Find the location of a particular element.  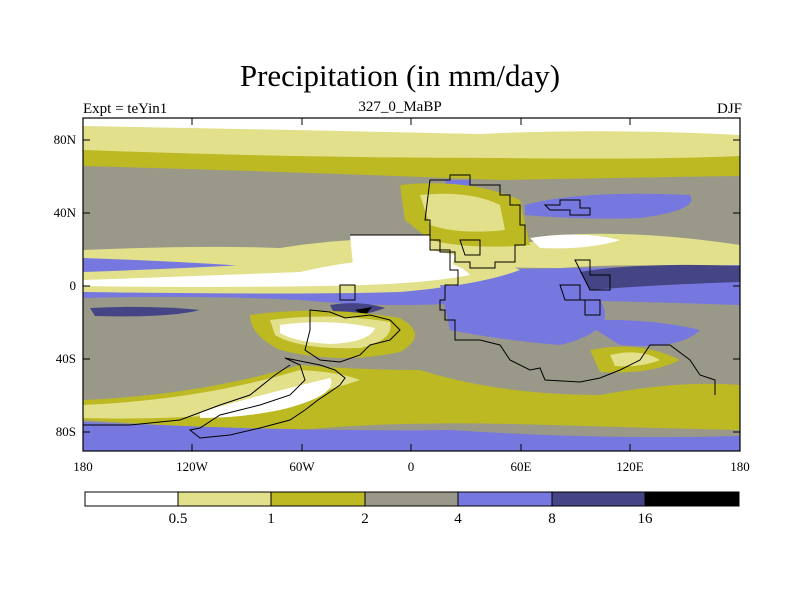

period-label: 327_0_MaBP is located at coordinates (400, 107).